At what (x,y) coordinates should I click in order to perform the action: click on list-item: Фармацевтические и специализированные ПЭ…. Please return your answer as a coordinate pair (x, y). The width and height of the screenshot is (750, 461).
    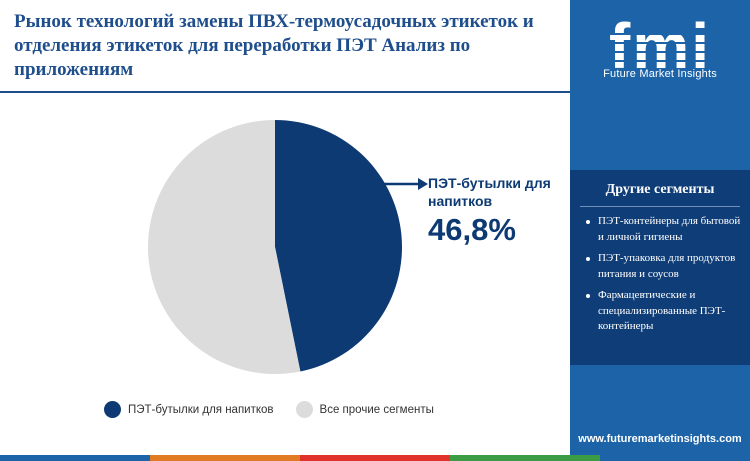
    Looking at the image, I should click on (662, 311).